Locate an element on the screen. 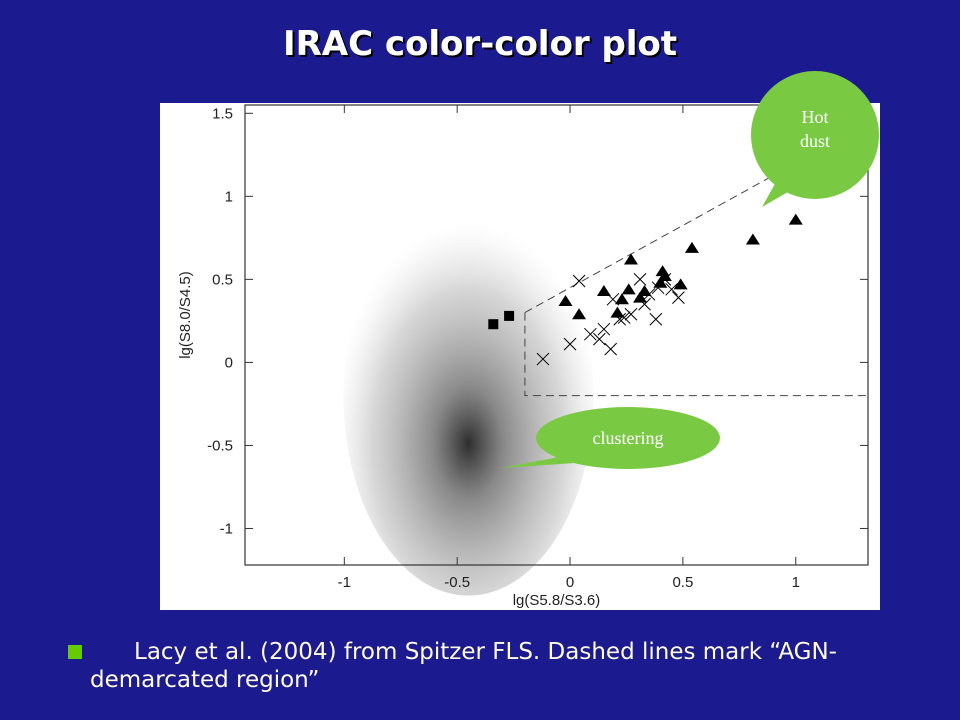  y-tick-label: 1 is located at coordinates (229, 196).